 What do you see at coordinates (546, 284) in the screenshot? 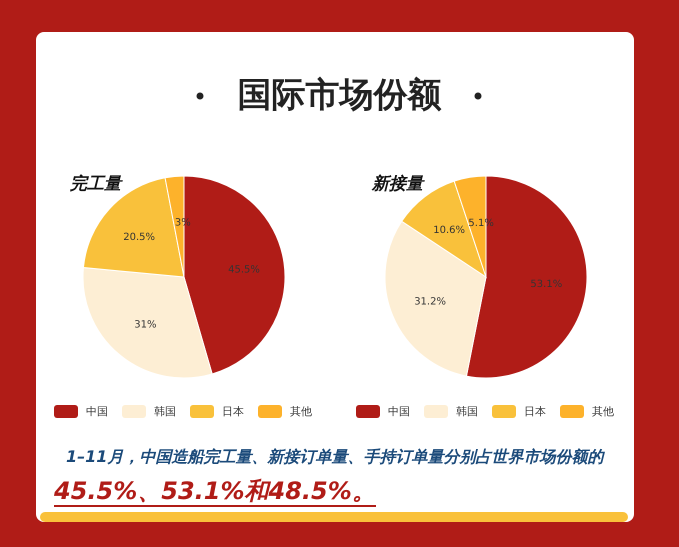
I see `data-label: 53.1%` at bounding box center [546, 284].